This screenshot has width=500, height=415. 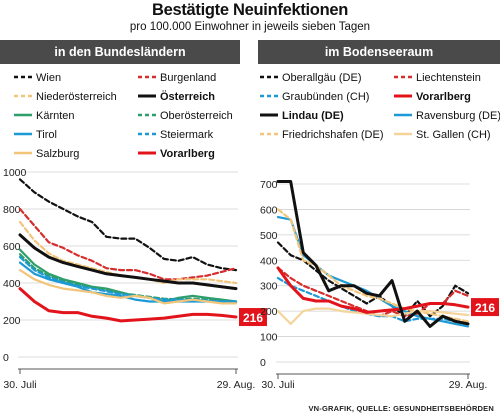 I want to click on y-tick-label: 300, so click(x=269, y=287).